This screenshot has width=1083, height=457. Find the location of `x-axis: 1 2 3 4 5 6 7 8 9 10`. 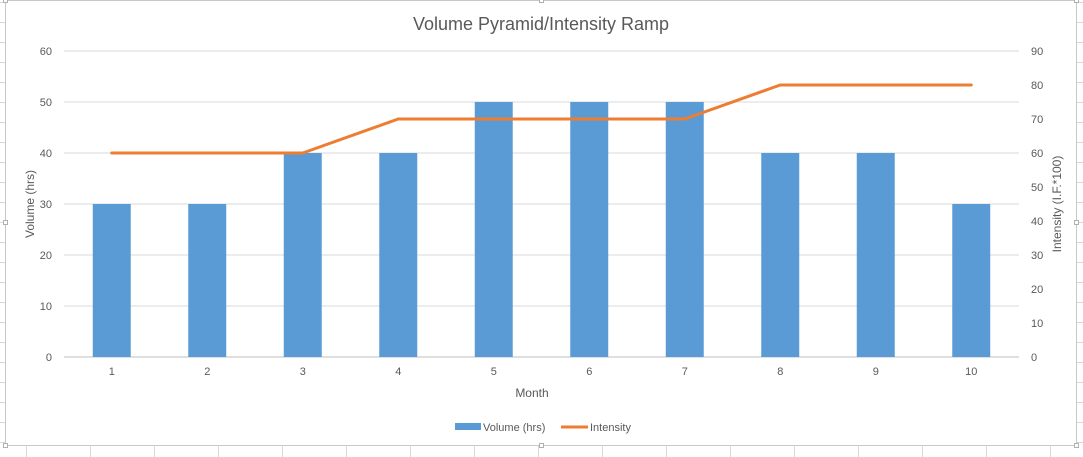

x-axis: 1 2 3 4 5 6 7 8 9 10 is located at coordinates (543, 372).